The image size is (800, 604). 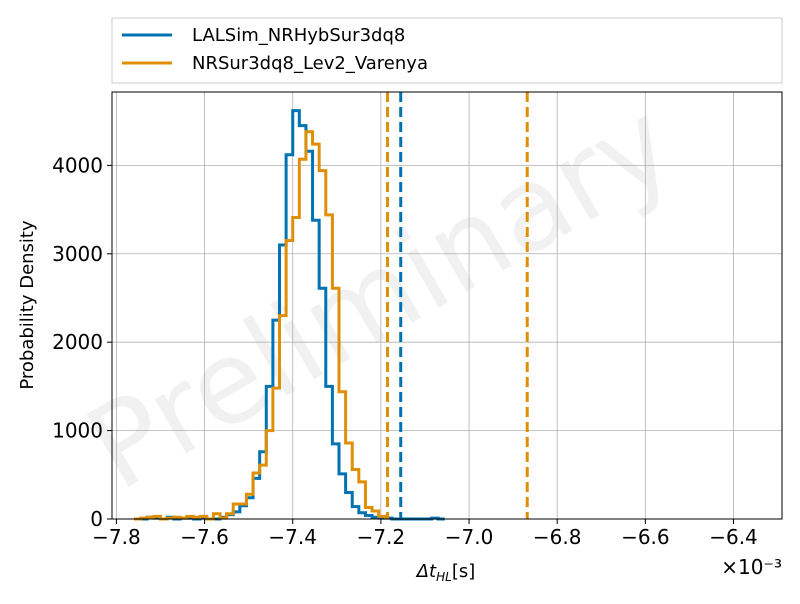 What do you see at coordinates (204, 537) in the screenshot?
I see `x-tick-label: −7.6` at bounding box center [204, 537].